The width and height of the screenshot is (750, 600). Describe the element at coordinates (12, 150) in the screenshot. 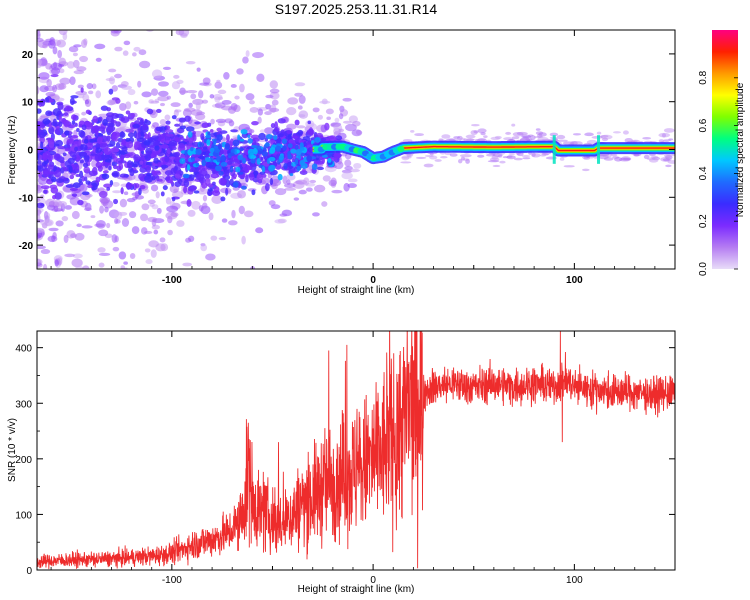

I see `spectrogram-y-axis-label: Frequency (Hz)` at that location.